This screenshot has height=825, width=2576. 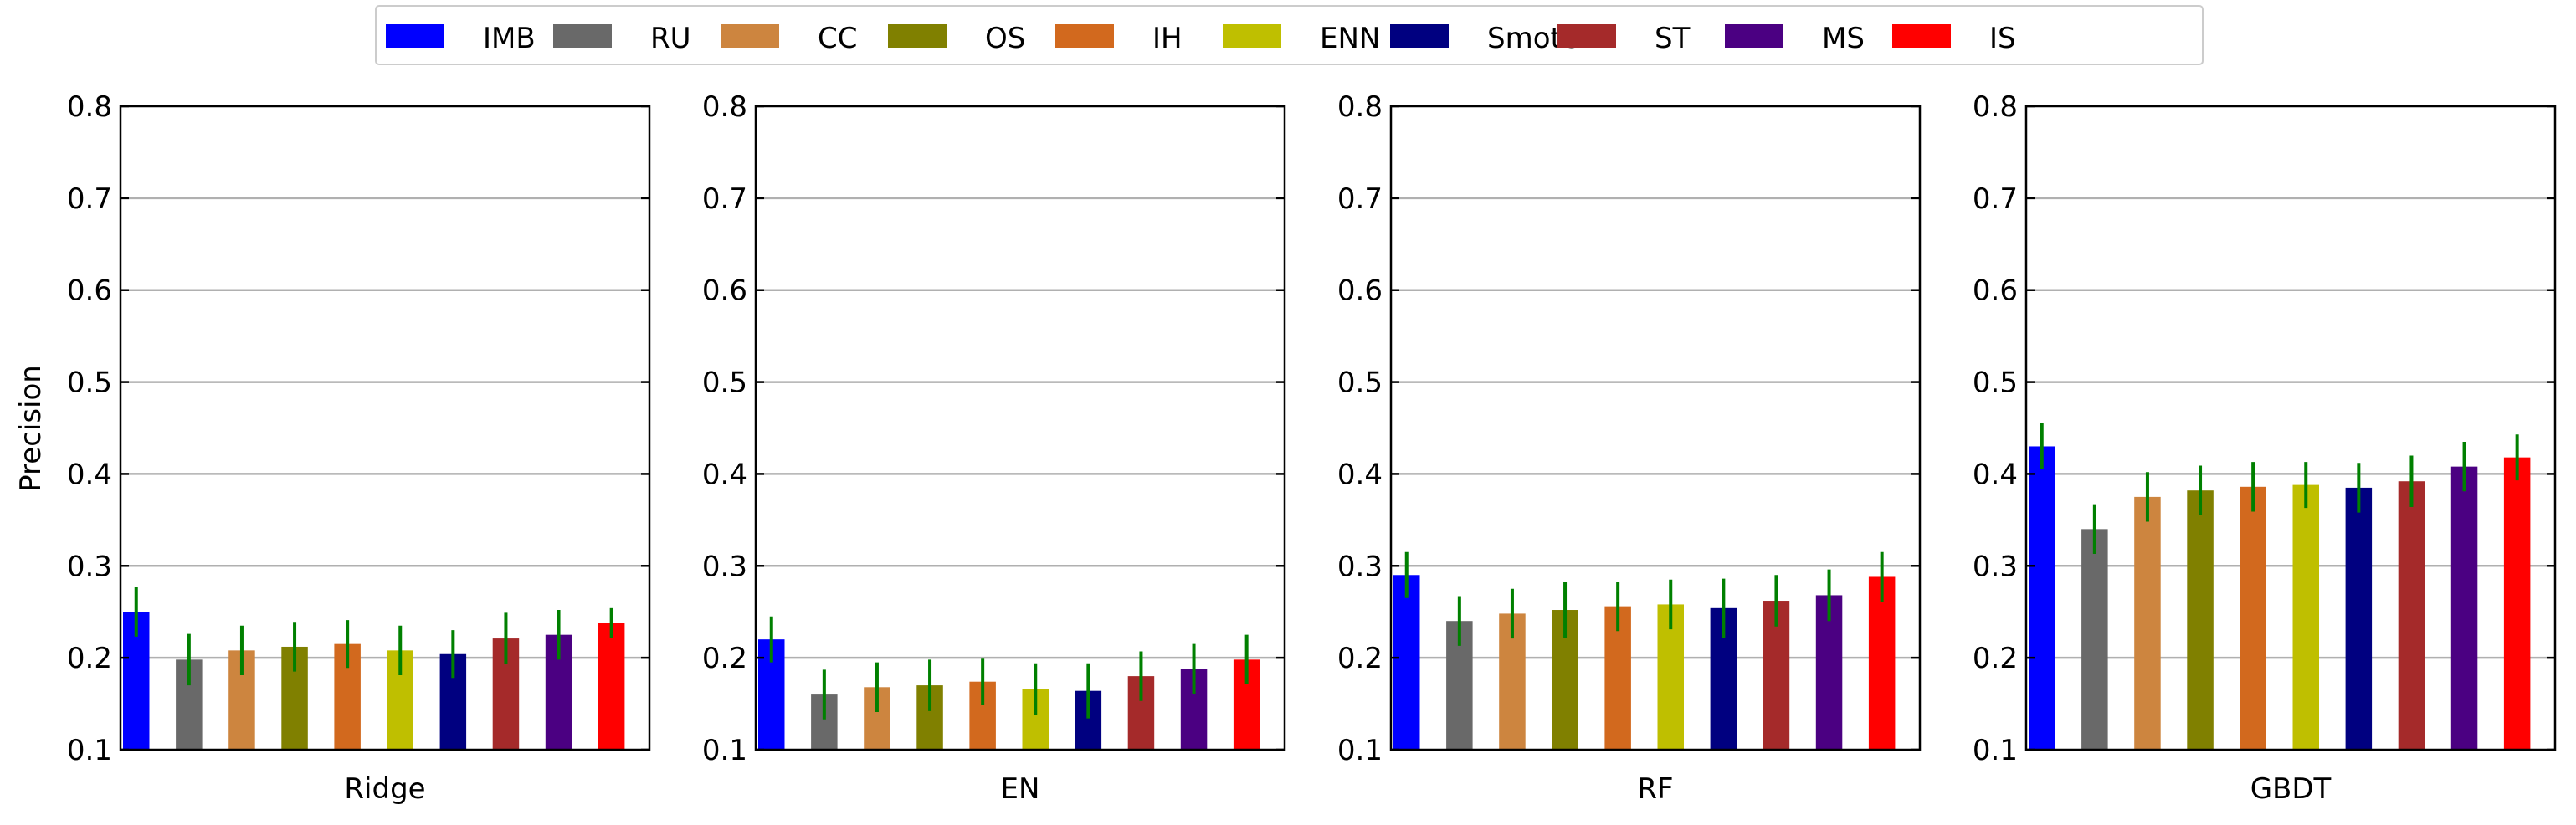 What do you see at coordinates (2411, 615) in the screenshot?
I see `bar-st` at bounding box center [2411, 615].